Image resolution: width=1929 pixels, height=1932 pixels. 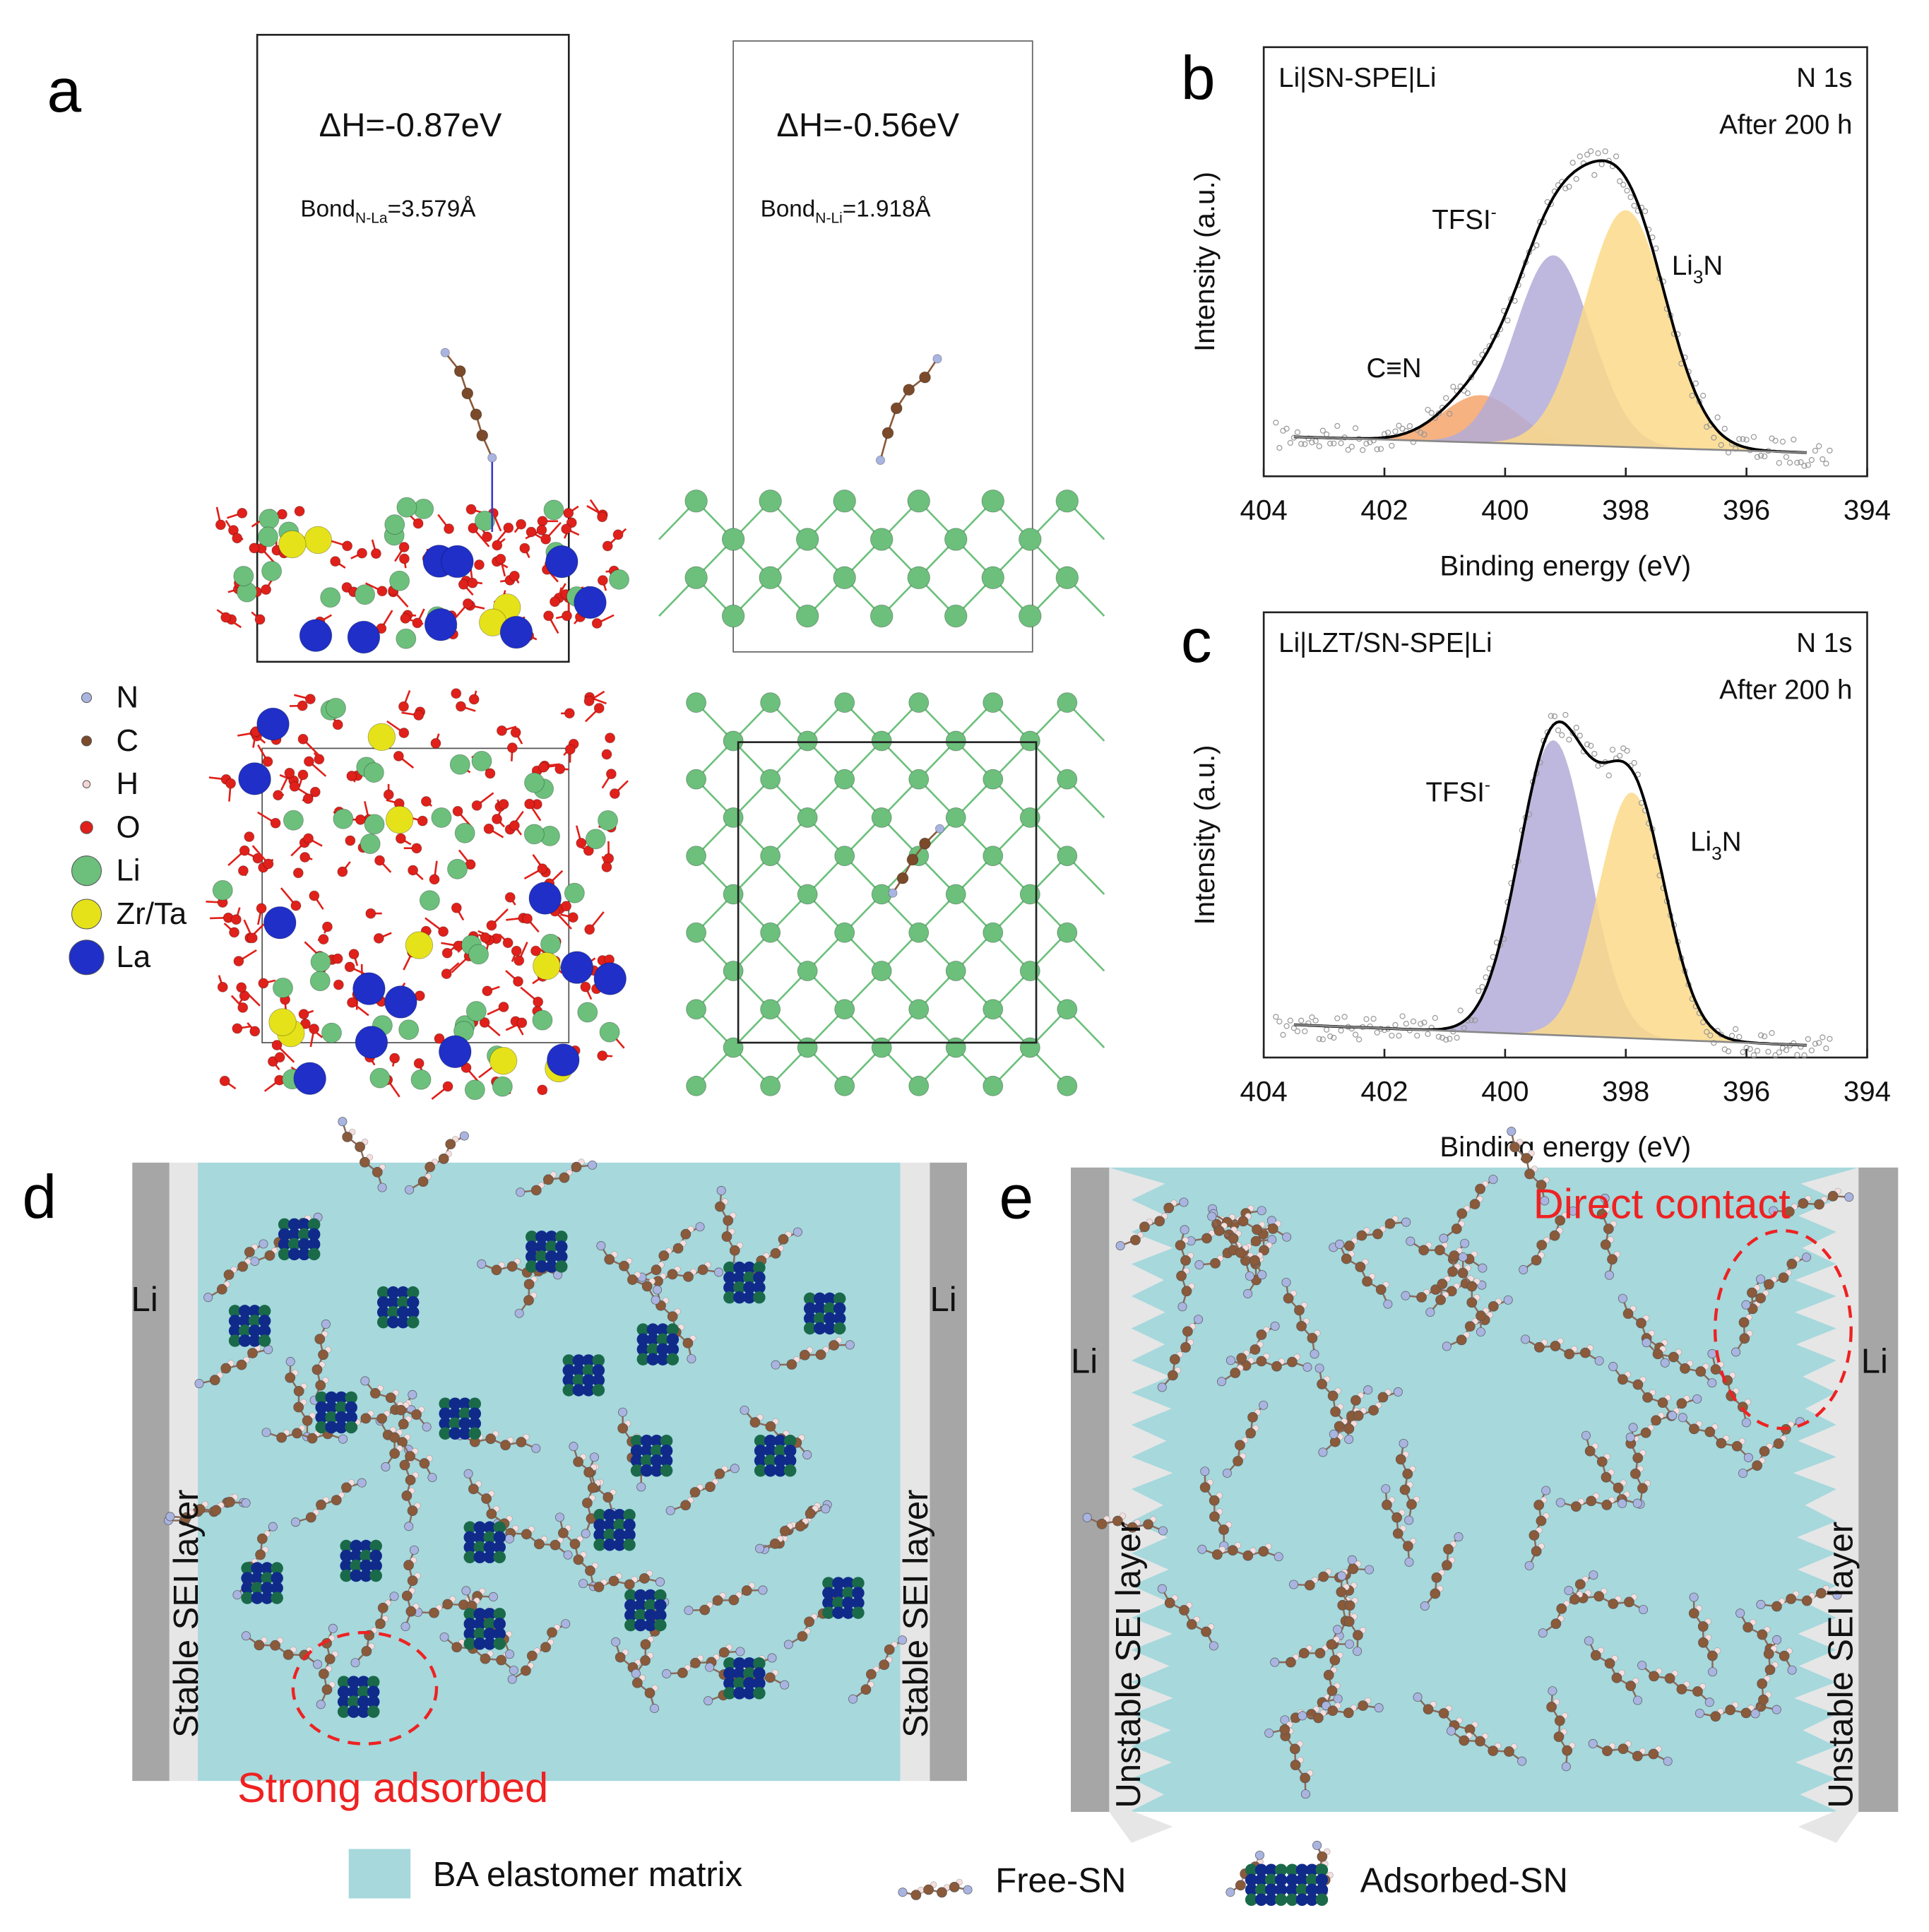 I want to click on legend-label-c: C, so click(x=128, y=740).